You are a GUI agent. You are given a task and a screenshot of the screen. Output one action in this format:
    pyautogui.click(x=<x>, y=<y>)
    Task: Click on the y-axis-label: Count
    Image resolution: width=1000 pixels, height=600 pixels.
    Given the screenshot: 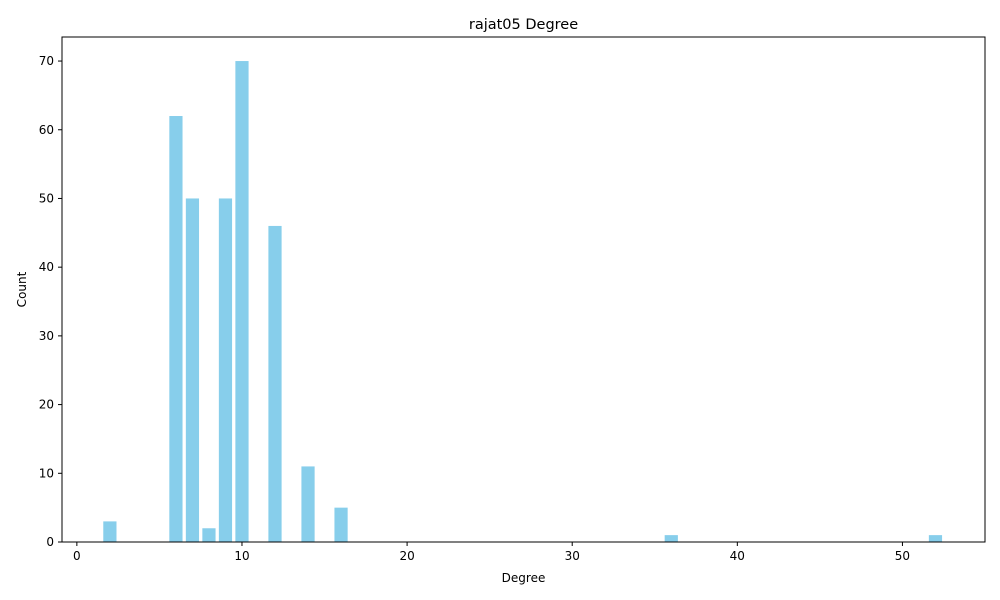 What is the action you would take?
    pyautogui.click(x=22, y=289)
    